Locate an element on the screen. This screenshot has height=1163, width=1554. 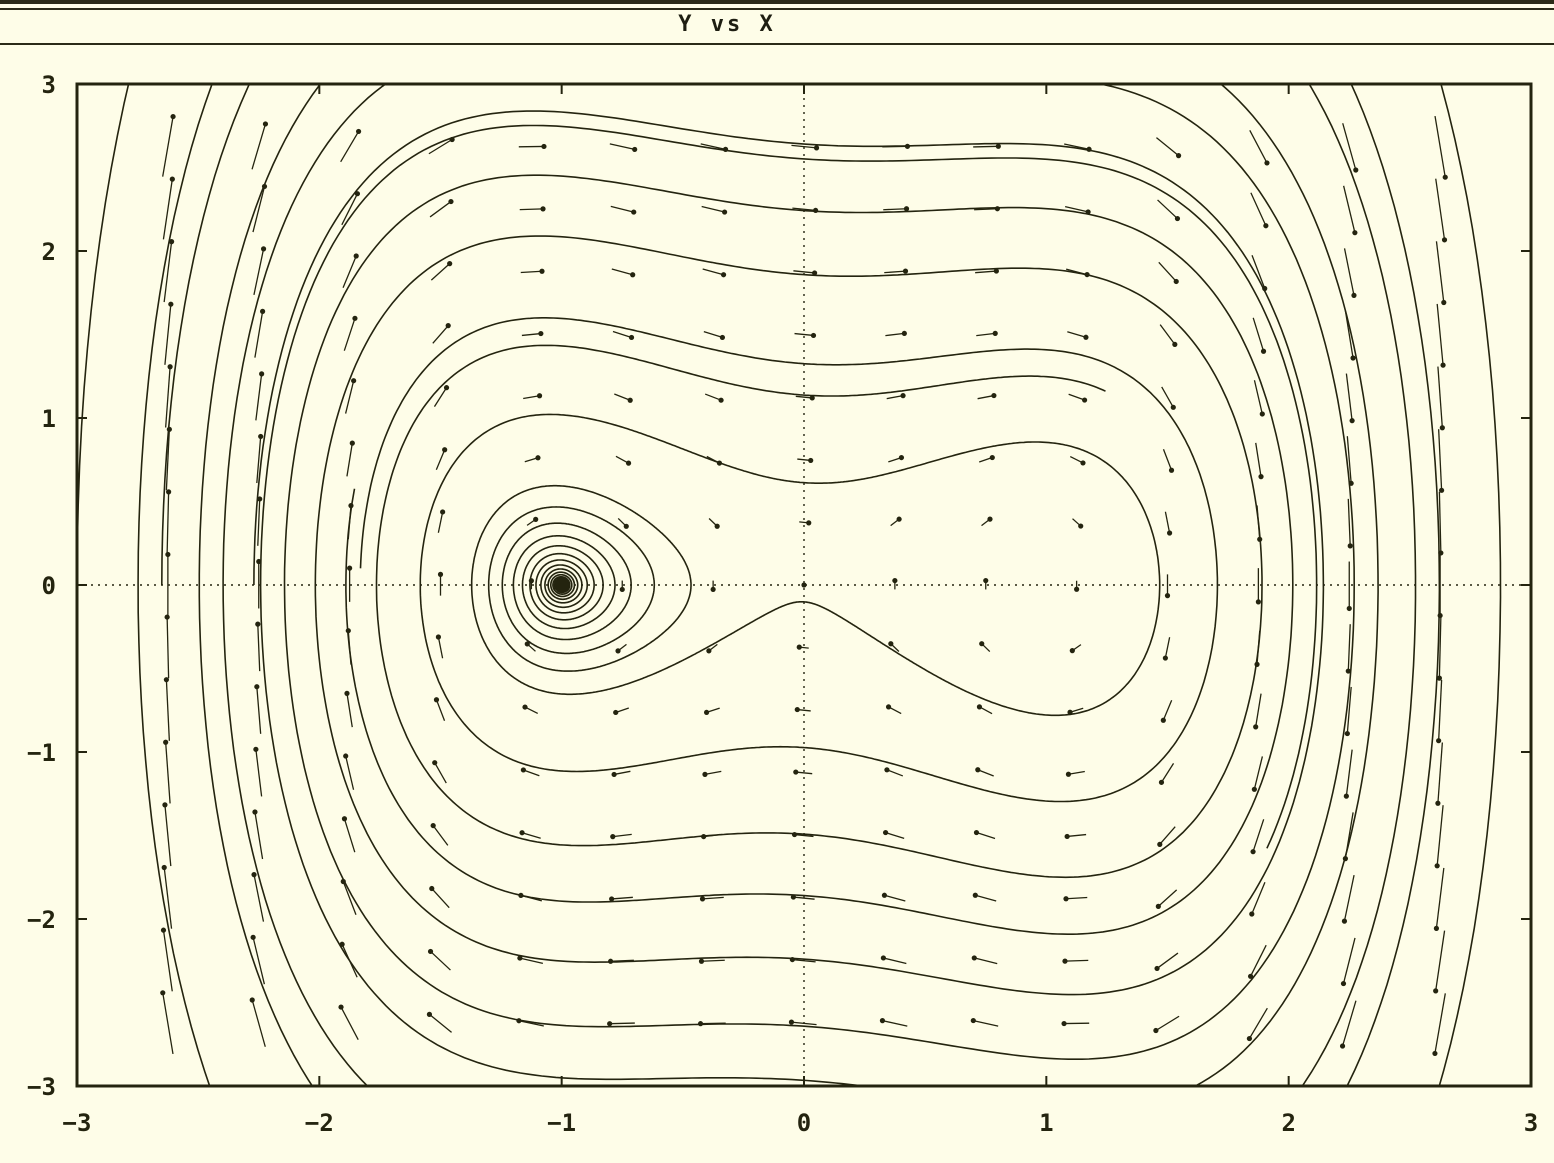
y-tick-label: −1 is located at coordinates (41, 753).